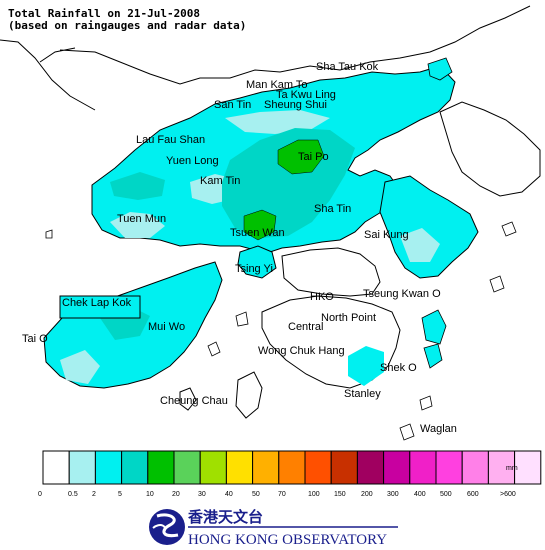 The width and height of the screenshot is (545, 550). I want to click on legend-tick-label: 40, so click(229, 494).